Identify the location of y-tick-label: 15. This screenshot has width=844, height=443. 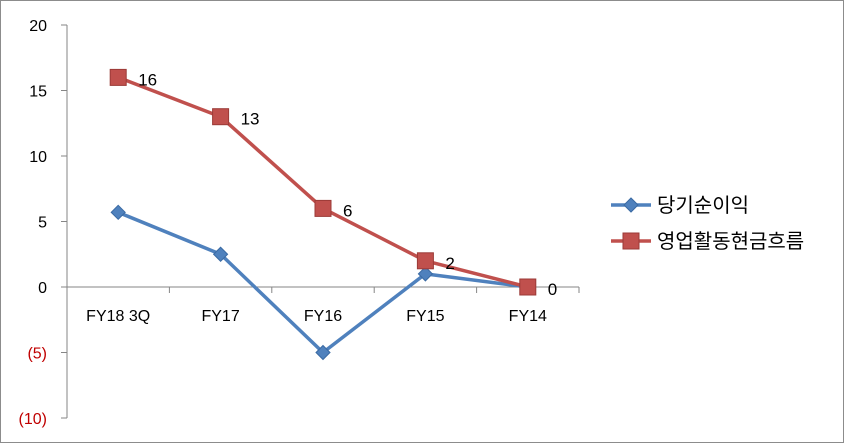
(38, 92).